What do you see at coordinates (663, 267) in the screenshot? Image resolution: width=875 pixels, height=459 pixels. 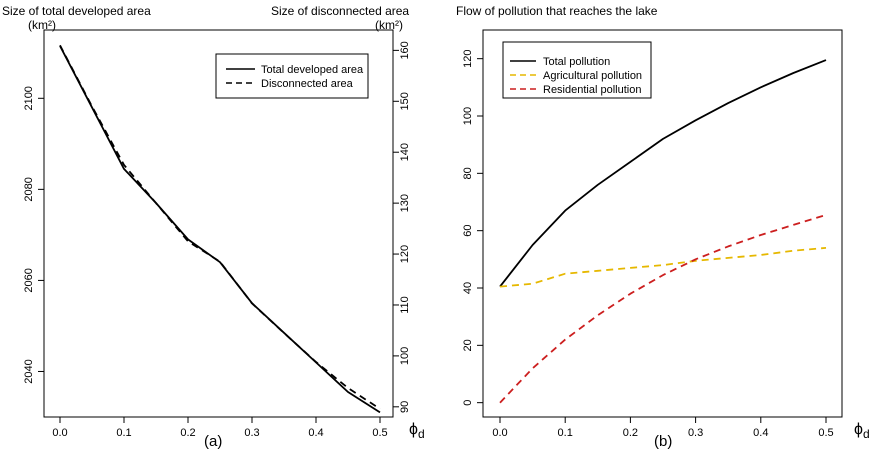 I see `series-line-agricultural-pollution` at bounding box center [663, 267].